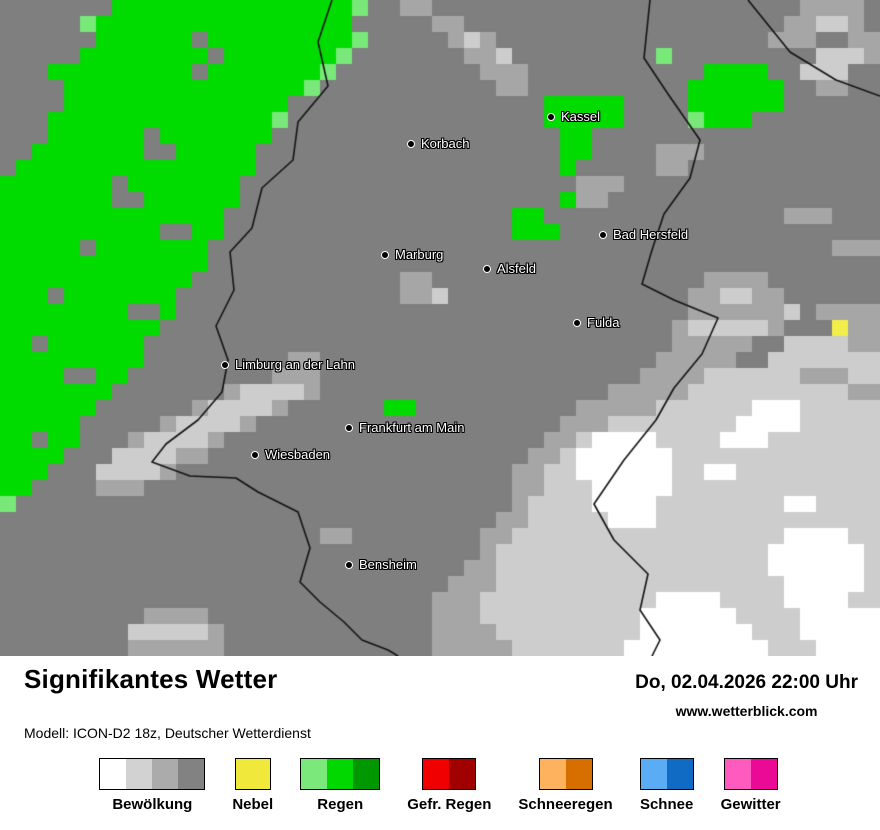 This screenshot has width=880, height=830. Describe the element at coordinates (603, 323) in the screenshot. I see `city-label: Fulda` at that location.